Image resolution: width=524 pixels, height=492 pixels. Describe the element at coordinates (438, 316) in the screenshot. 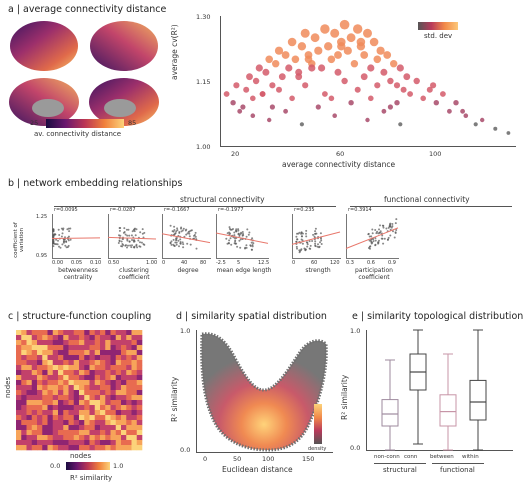

I see `panel-e-title: e | similarity topological distribution` at that location.